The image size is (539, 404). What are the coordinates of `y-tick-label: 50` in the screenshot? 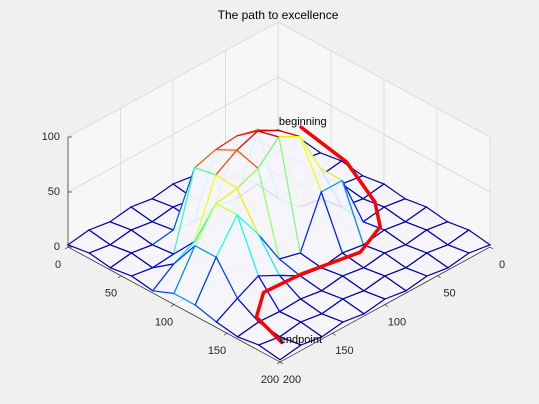 It's located at (449, 294).